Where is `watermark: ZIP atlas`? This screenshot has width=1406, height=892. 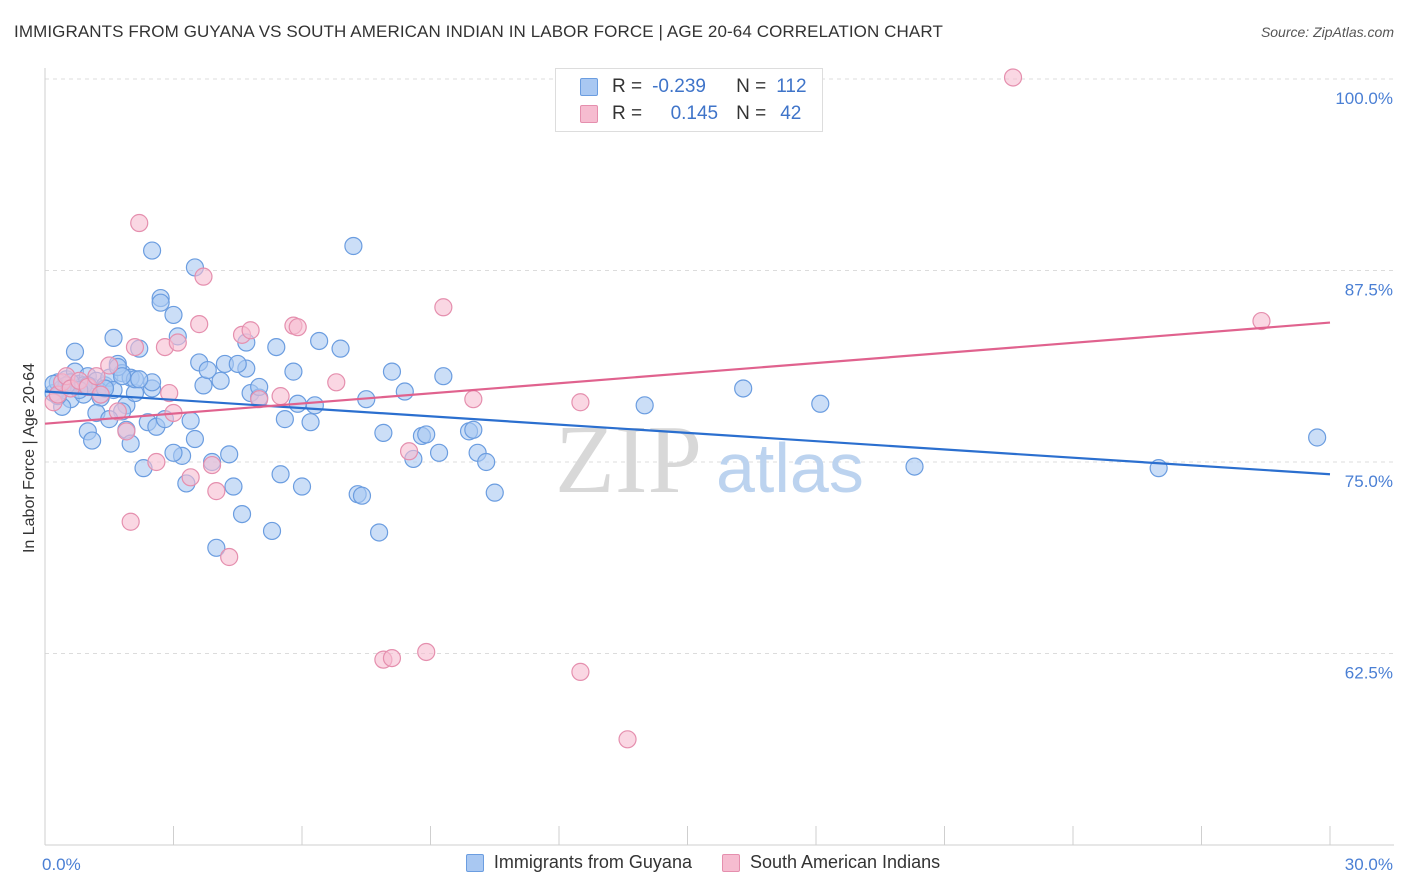
watermark: ZIP atlas is located at coordinates (709, 460).